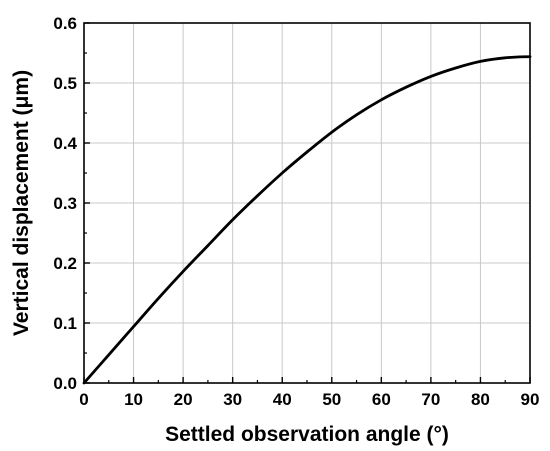 The image size is (550, 451). Describe the element at coordinates (65, 83) in the screenshot. I see `y-tick-label: 0.5` at that location.